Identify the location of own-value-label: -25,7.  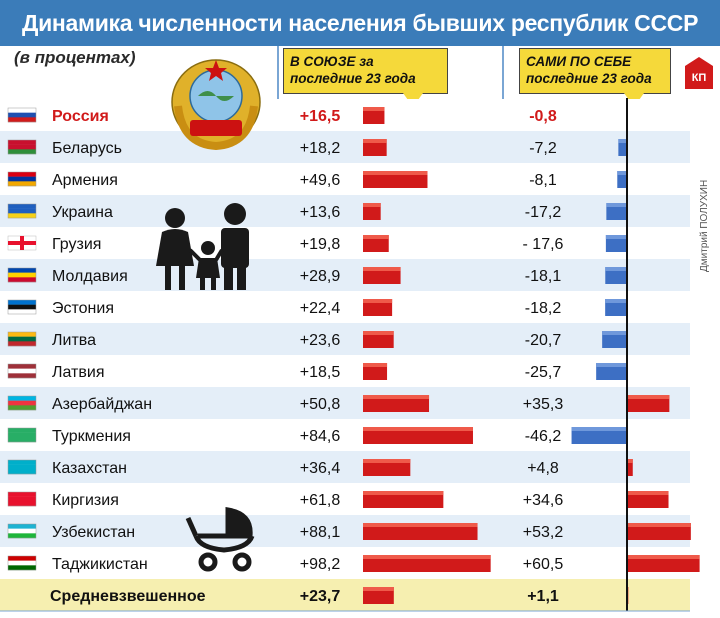
(543, 372).